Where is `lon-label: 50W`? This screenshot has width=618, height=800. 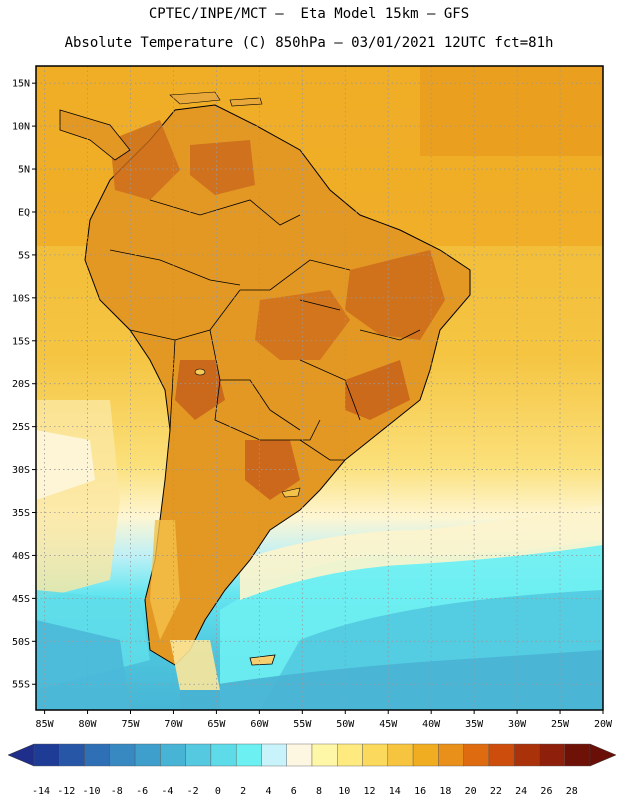 lon-label: 50W is located at coordinates (345, 724).